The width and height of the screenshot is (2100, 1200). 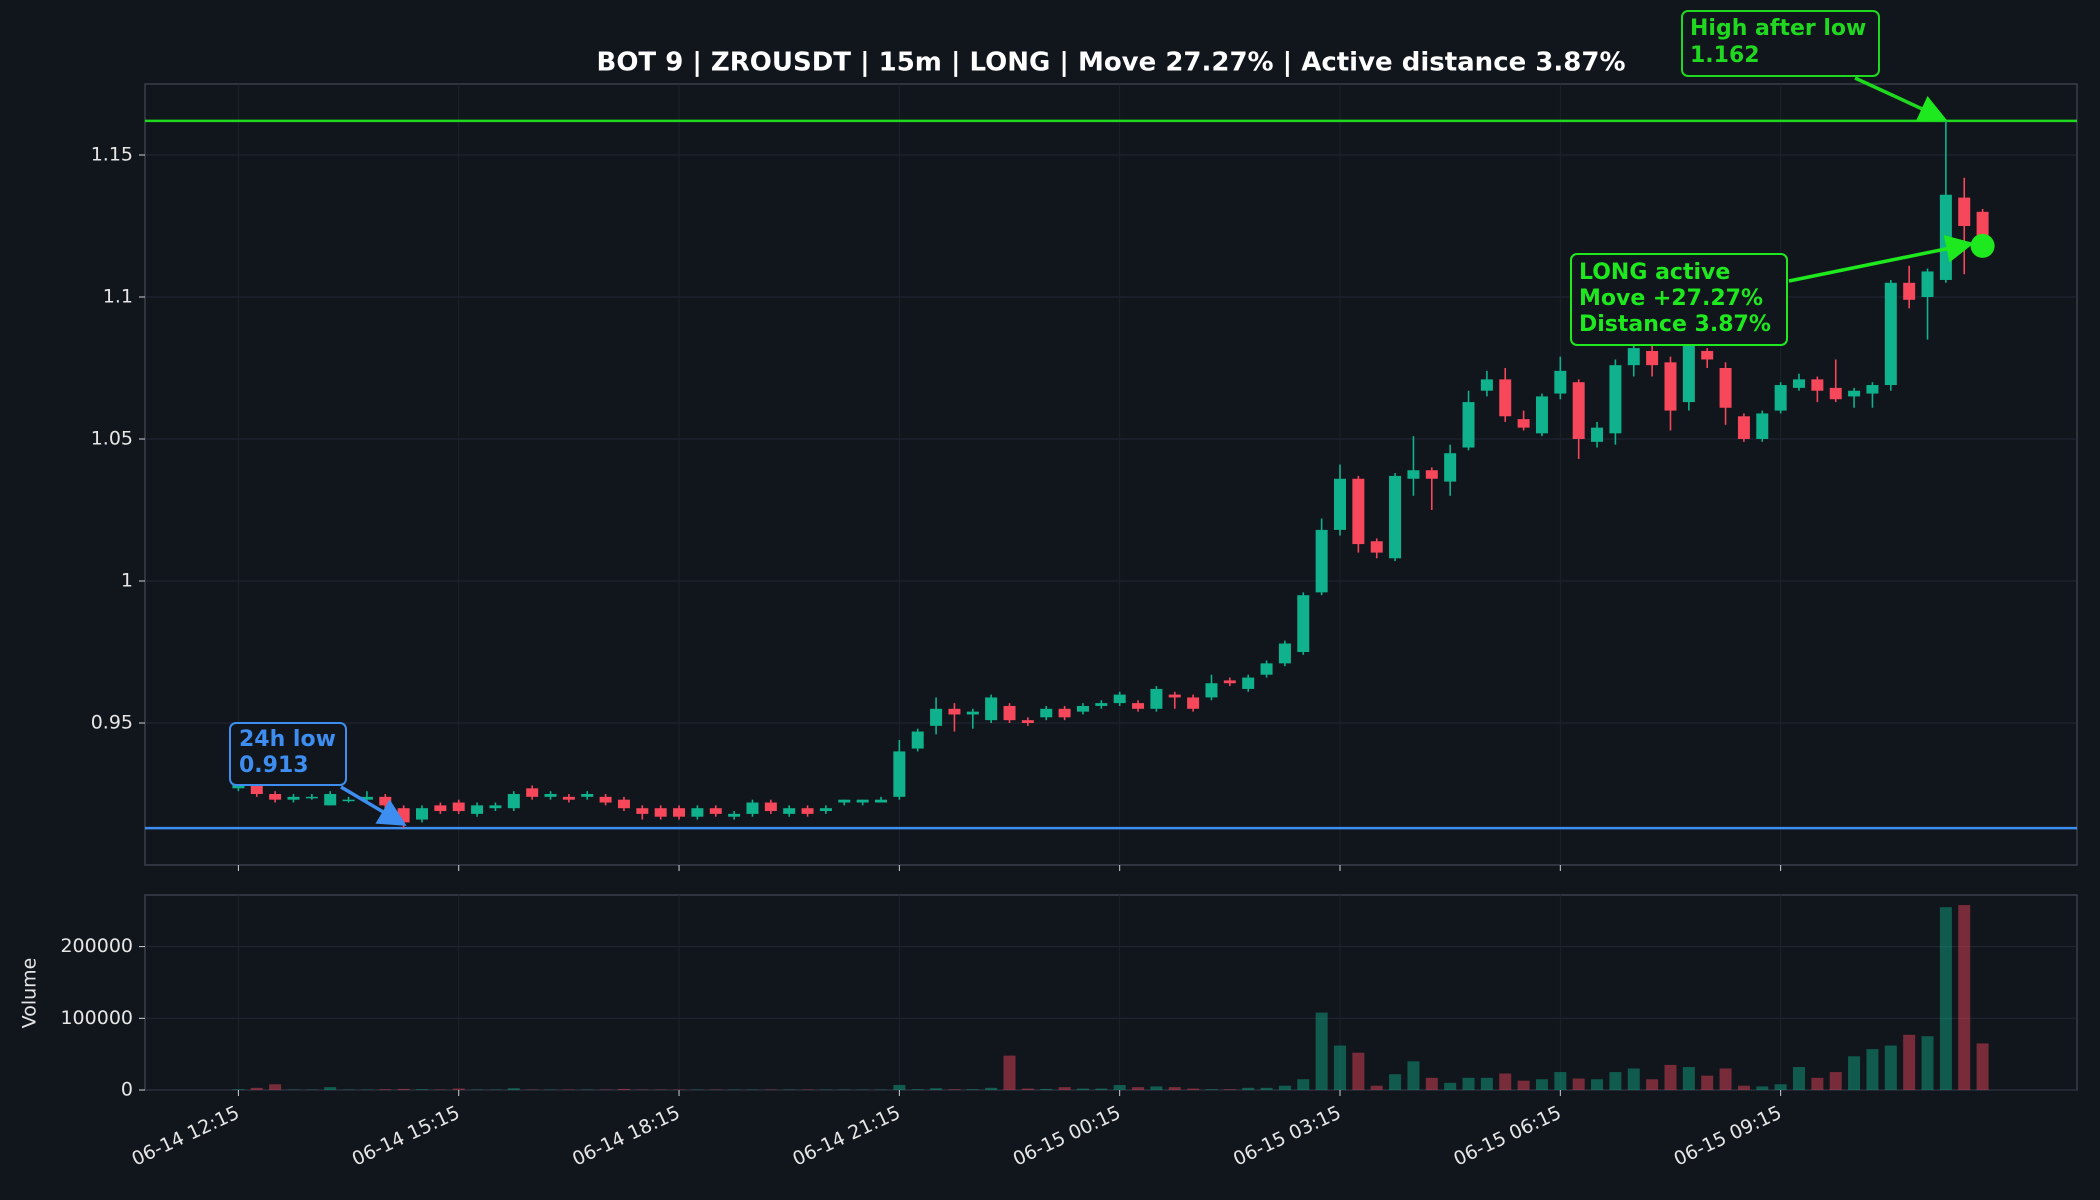 What do you see at coordinates (96, 946) in the screenshot?
I see `y-tick-label: 200000` at bounding box center [96, 946].